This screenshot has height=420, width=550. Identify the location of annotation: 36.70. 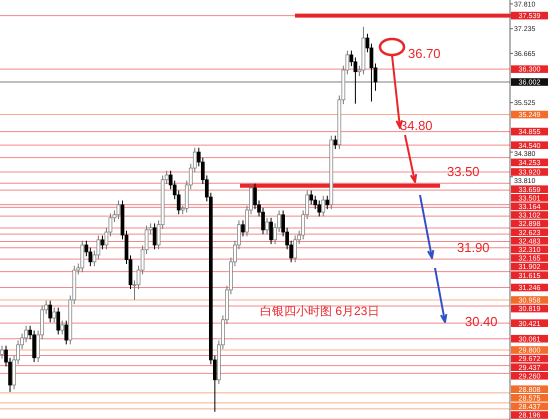
(424, 53).